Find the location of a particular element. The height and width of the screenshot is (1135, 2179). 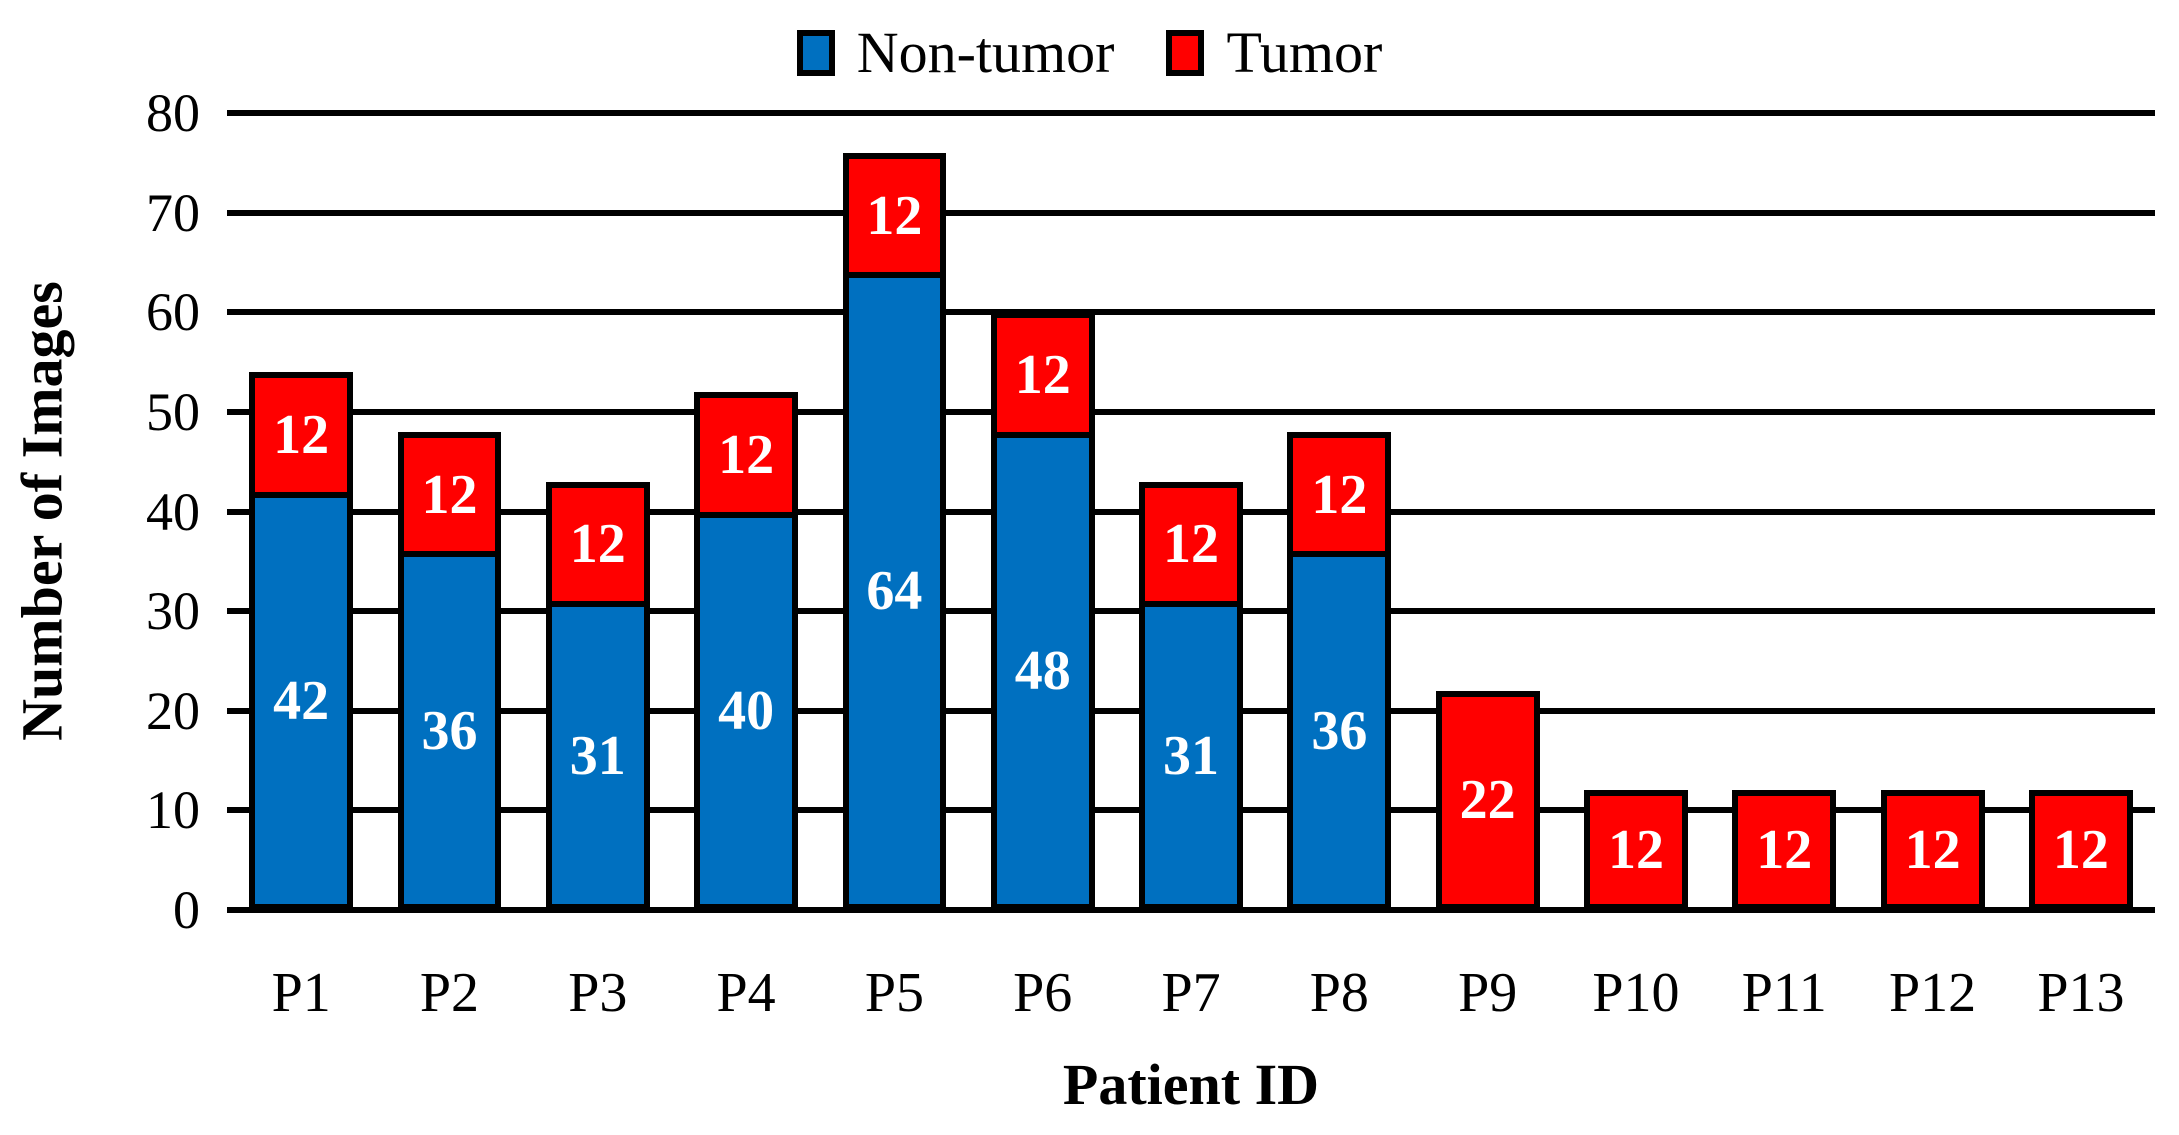

bar-value-label-non-tumor-p3: 31 is located at coordinates (597, 755).